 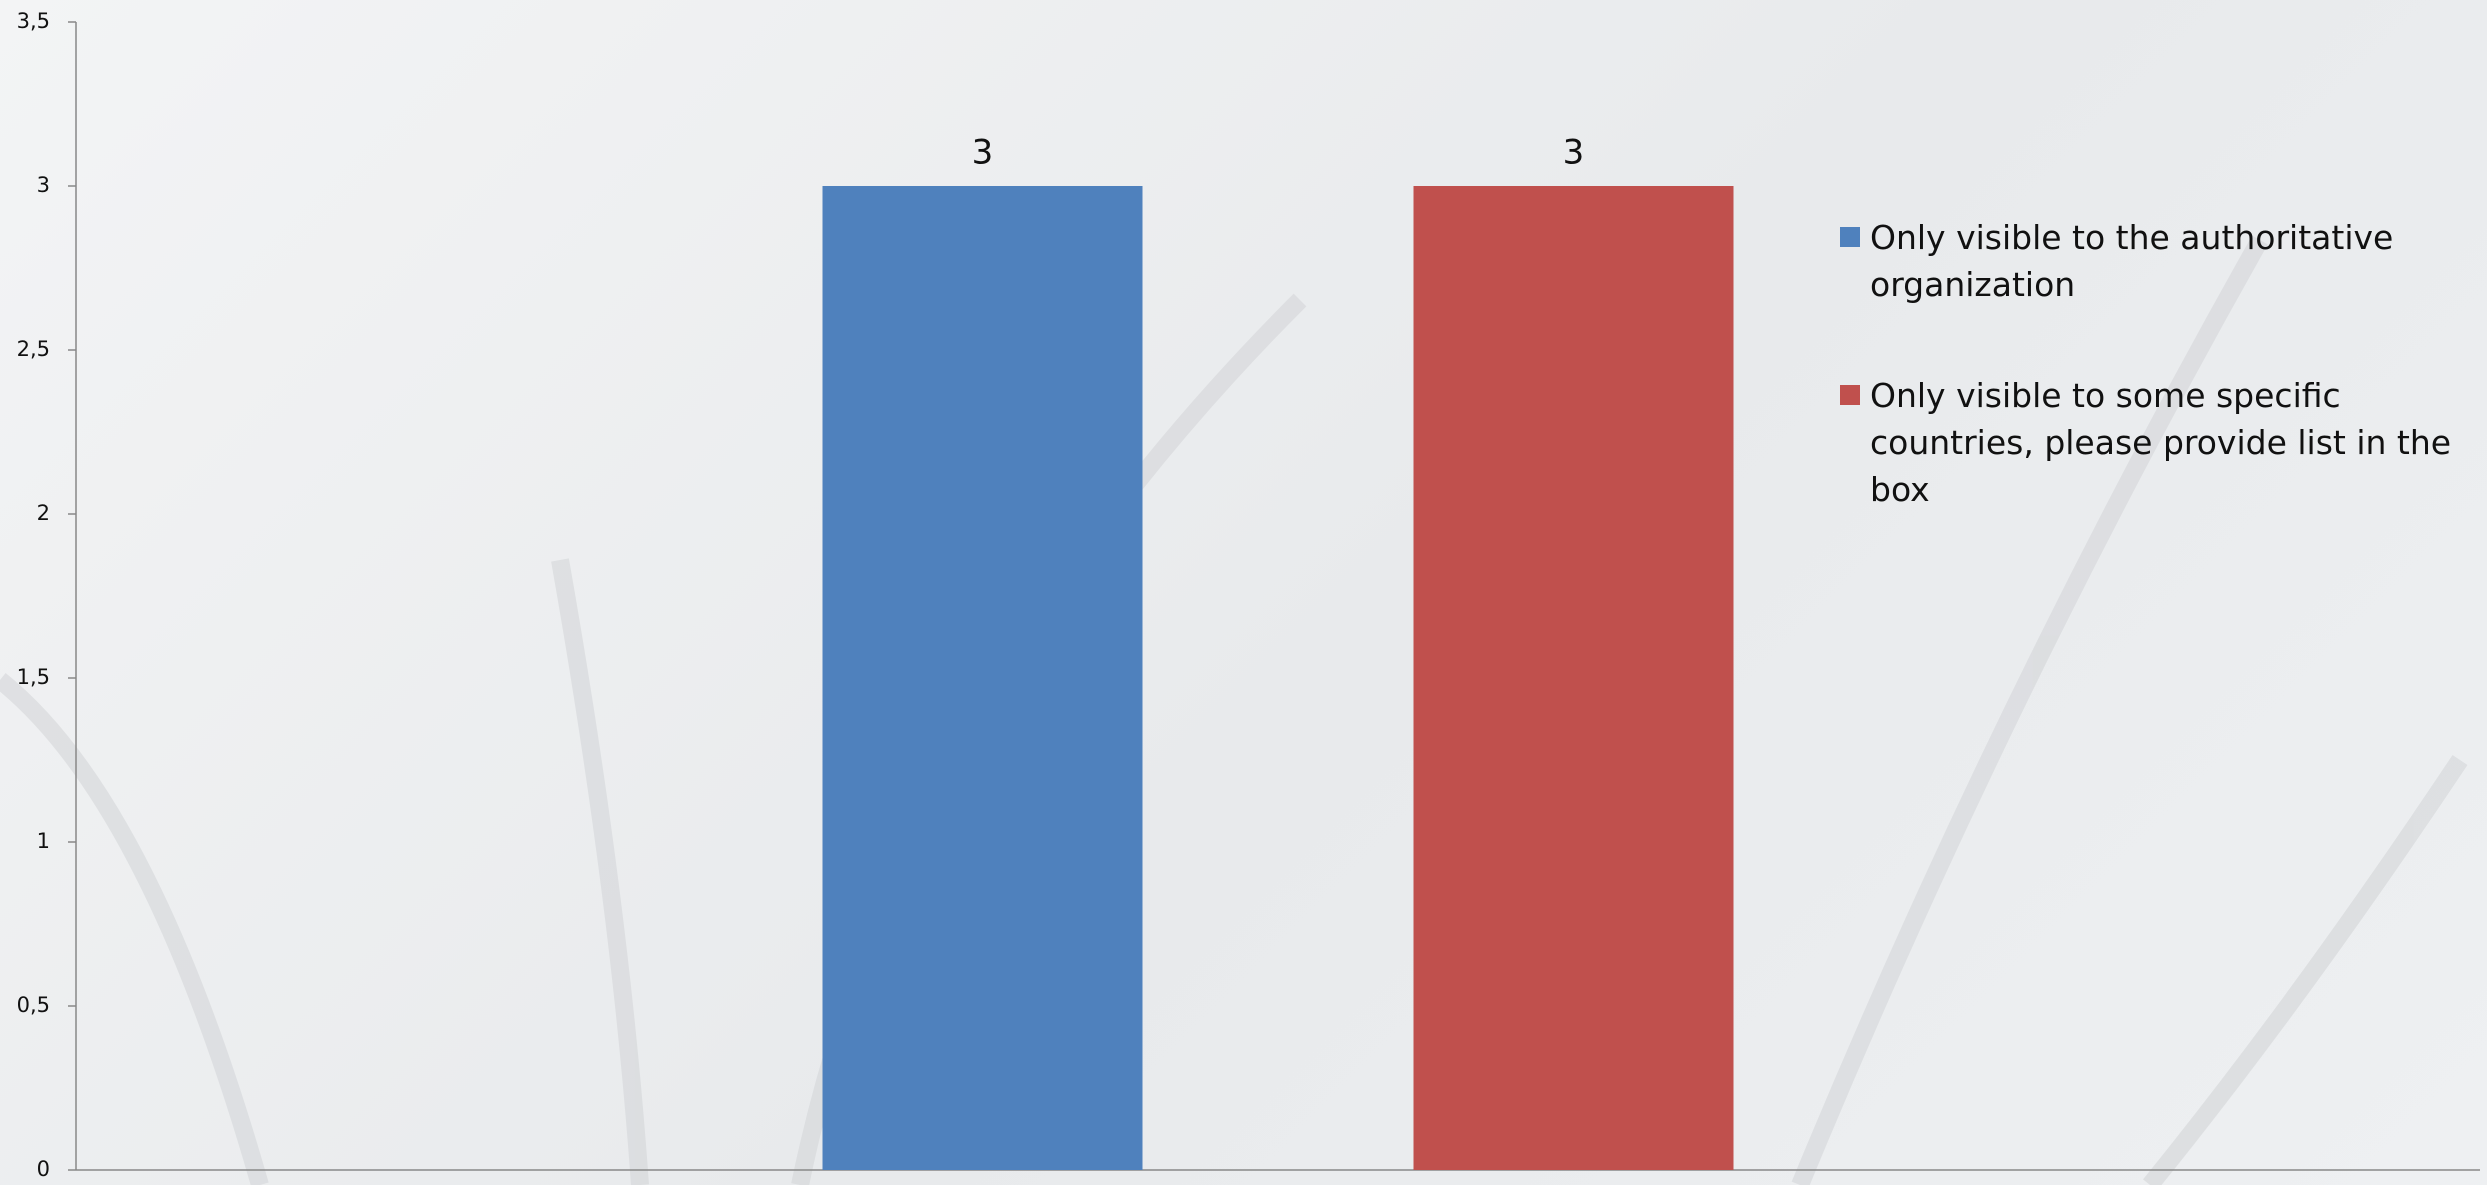 What do you see at coordinates (43, 185) in the screenshot?
I see `y-tick-label: 3` at bounding box center [43, 185].